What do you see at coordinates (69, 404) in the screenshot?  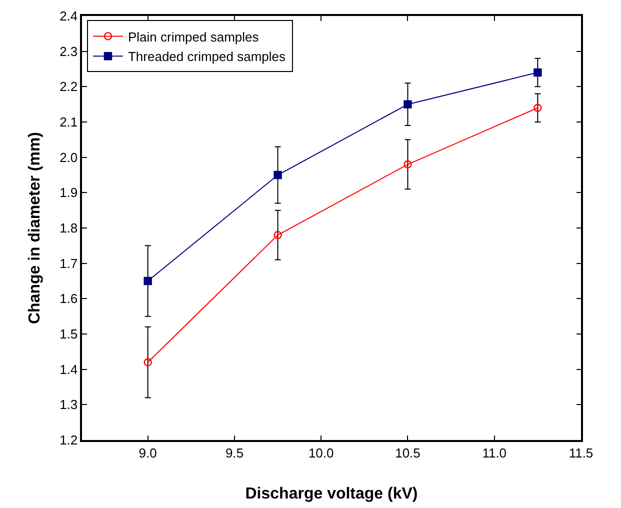 I see `y-tick-label: 1.3` at bounding box center [69, 404].